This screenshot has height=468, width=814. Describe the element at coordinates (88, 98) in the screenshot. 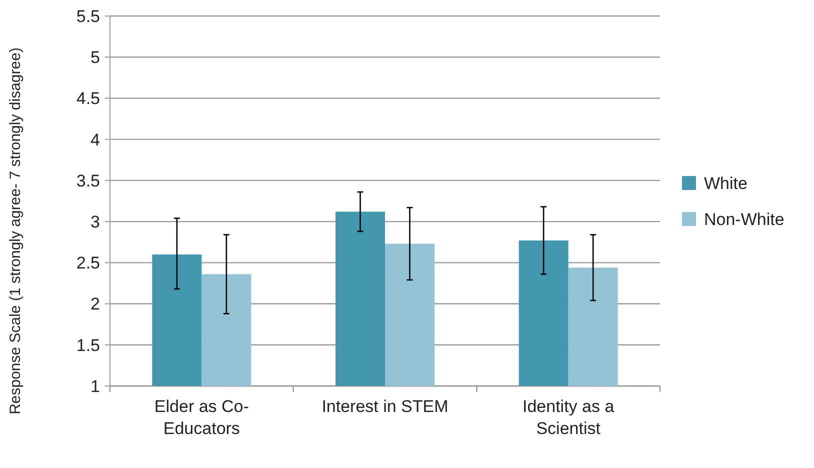

I see `y-tick-label: 4.5` at that location.